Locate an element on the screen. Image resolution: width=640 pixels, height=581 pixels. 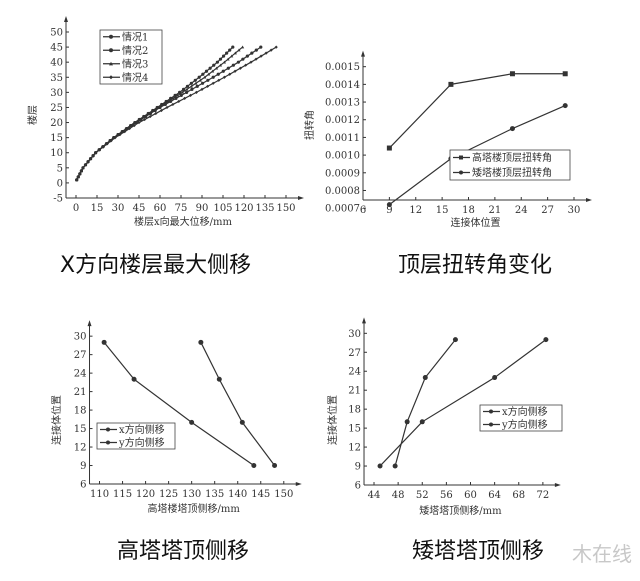
caption-x-drift: X方向楼层最大侧移 is located at coordinates (156, 265).